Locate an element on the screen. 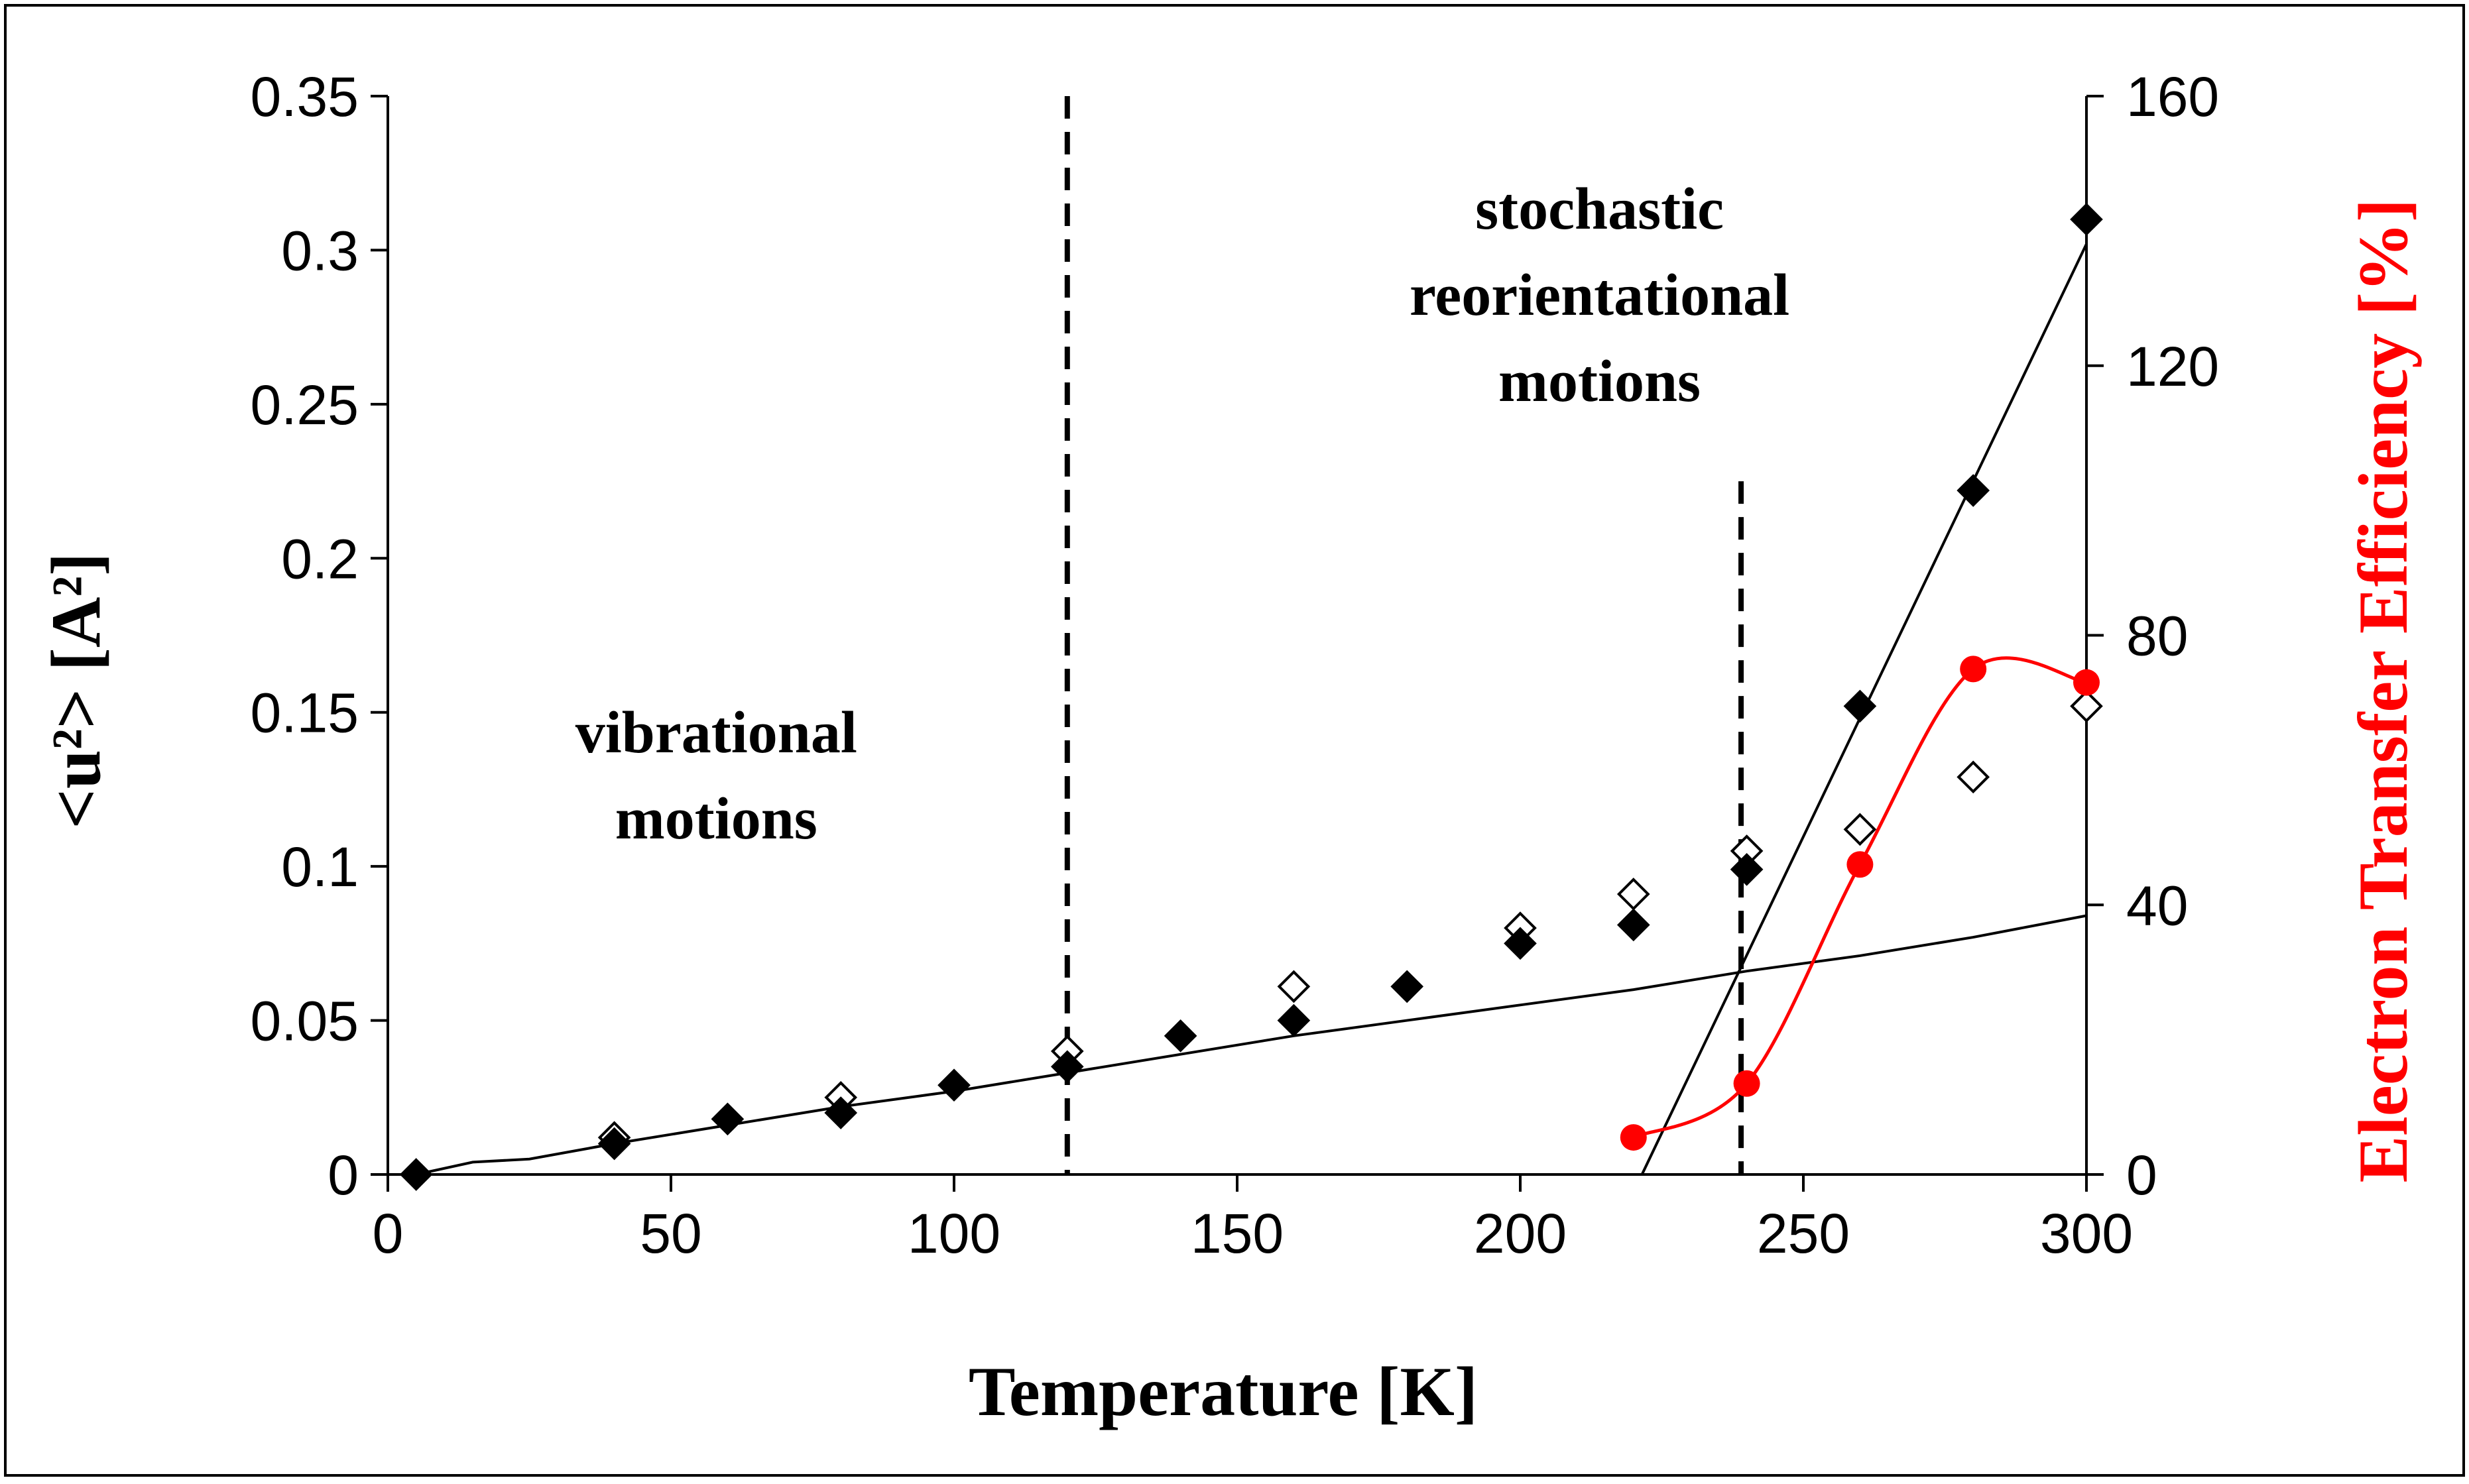  y-axis-title-left-text: <u²> [A²] is located at coordinates (76, 691).